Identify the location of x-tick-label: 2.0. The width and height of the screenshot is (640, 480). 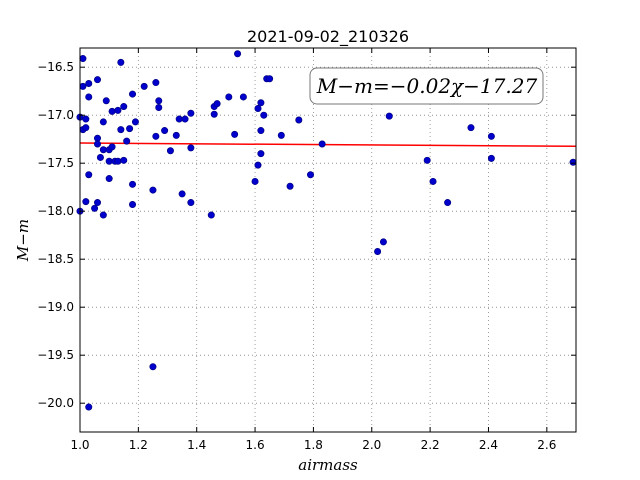
(371, 445).